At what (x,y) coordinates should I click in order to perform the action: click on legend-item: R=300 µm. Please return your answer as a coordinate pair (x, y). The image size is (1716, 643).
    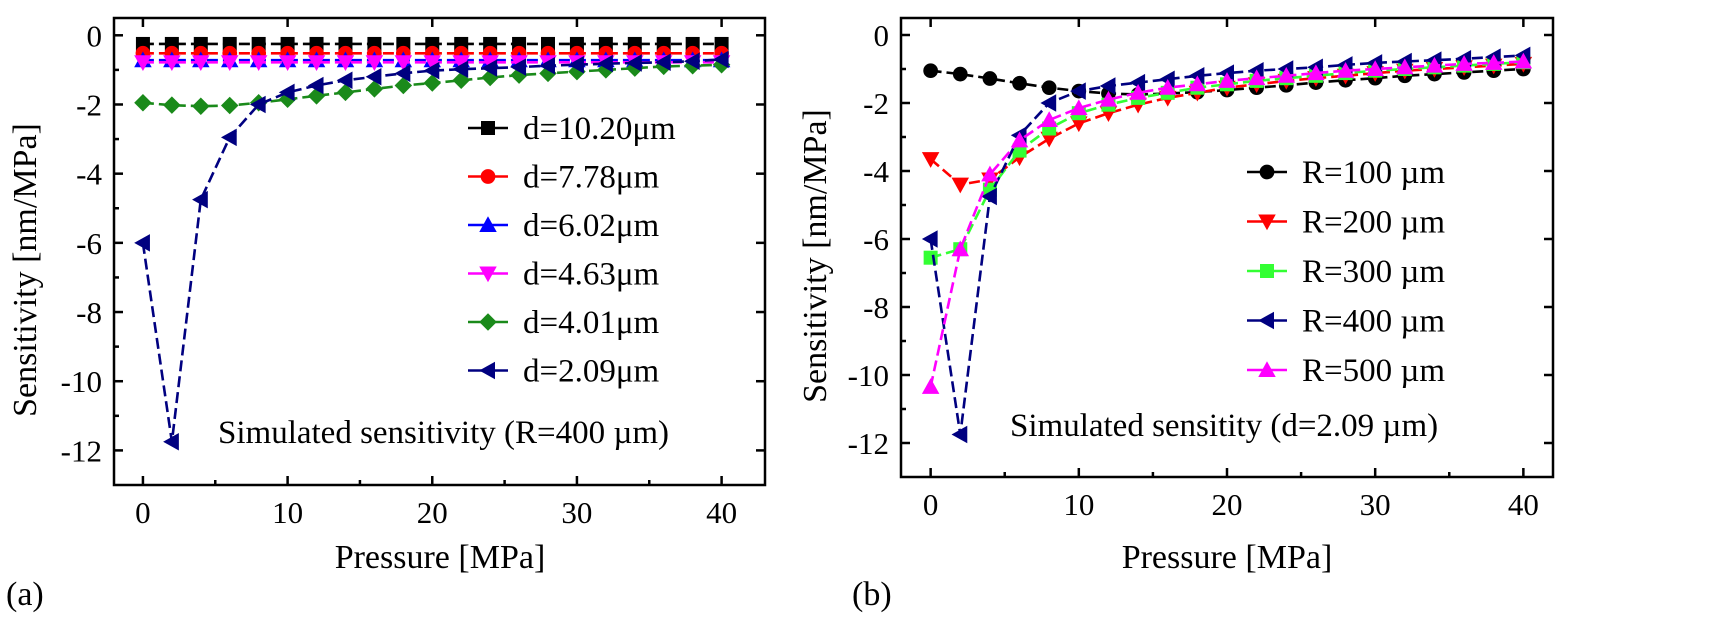
    Looking at the image, I should click on (1346, 272).